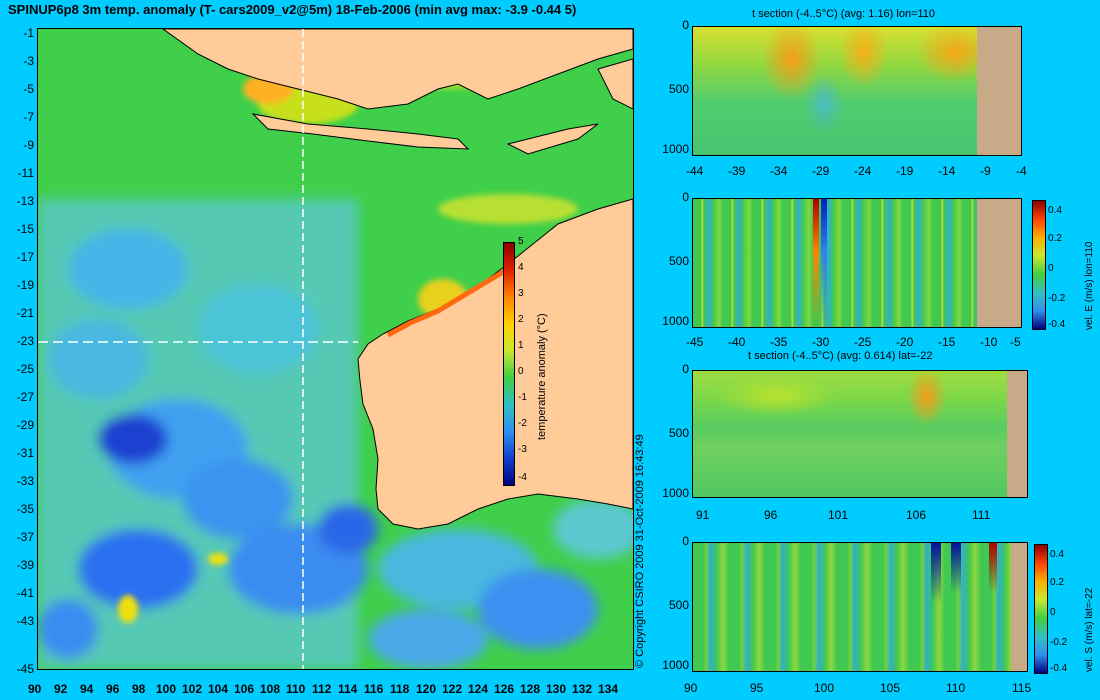  Describe the element at coordinates (1022, 688) in the screenshot. I see `x-tick: 115` at that location.